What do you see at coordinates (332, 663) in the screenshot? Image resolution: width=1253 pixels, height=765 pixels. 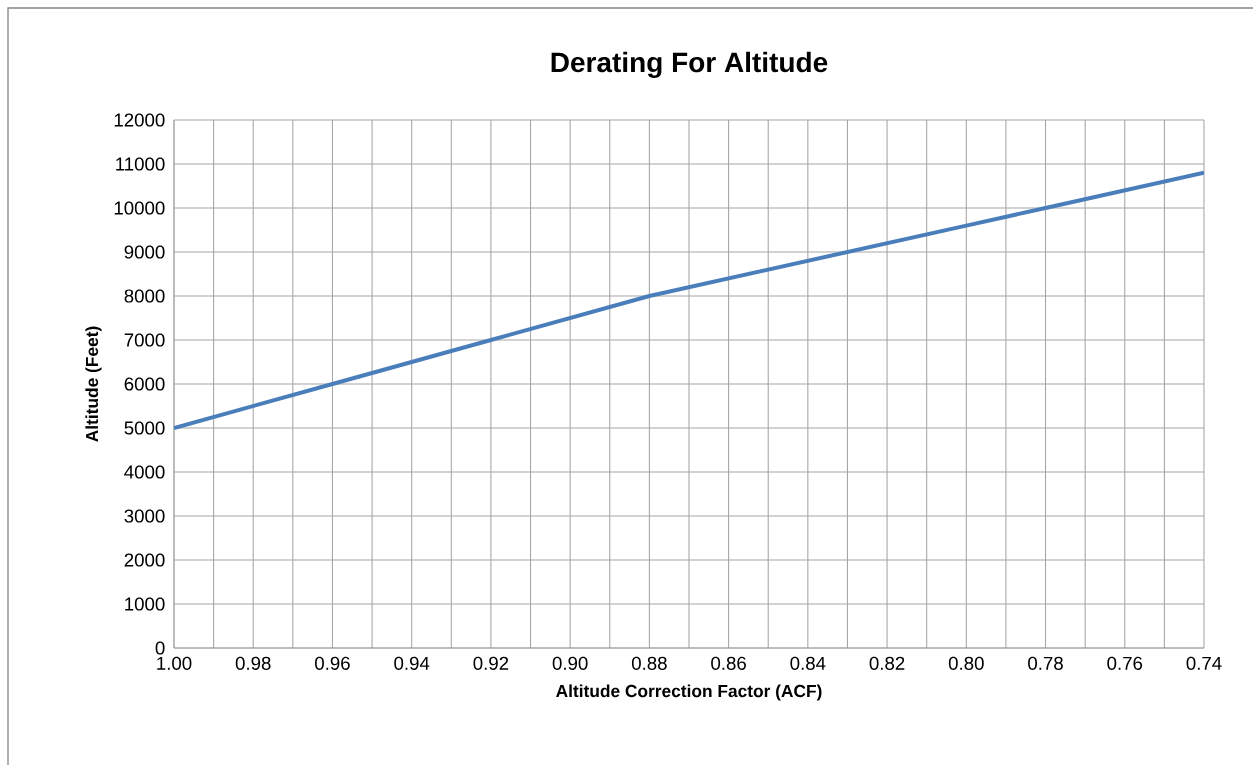 I see `x-tick-label: 0.96` at bounding box center [332, 663].